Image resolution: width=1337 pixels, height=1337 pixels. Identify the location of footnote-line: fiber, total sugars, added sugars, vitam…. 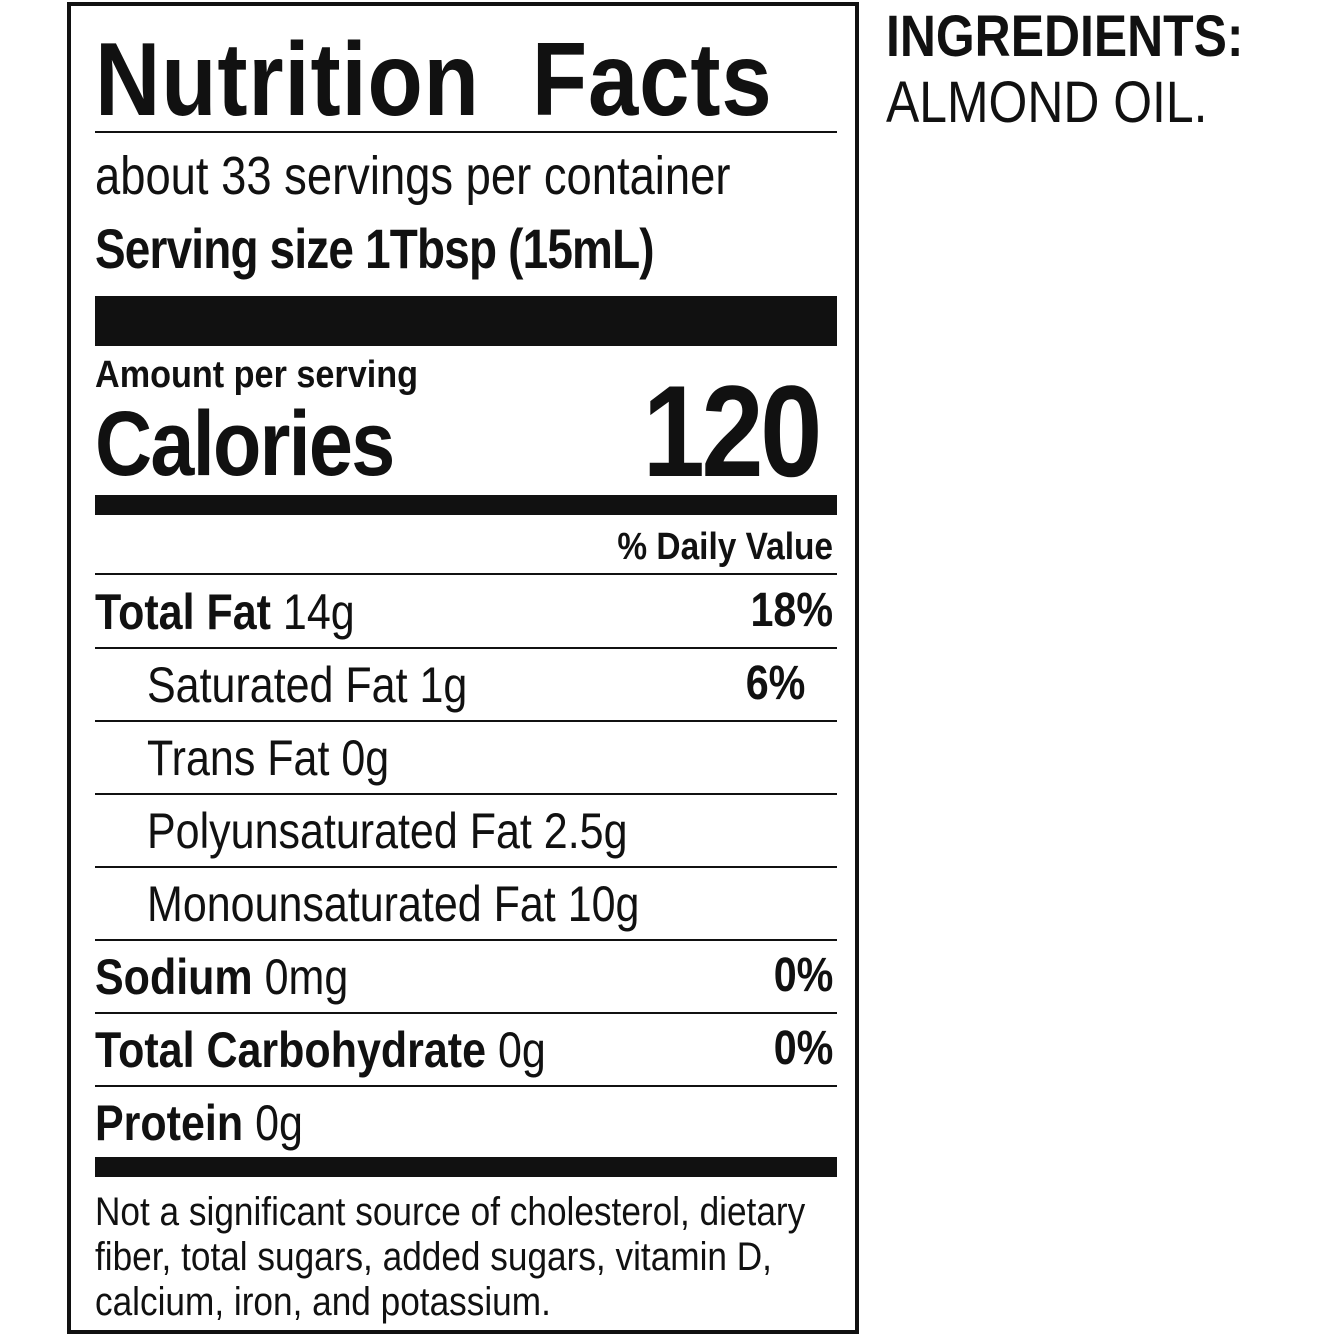
(433, 1257).